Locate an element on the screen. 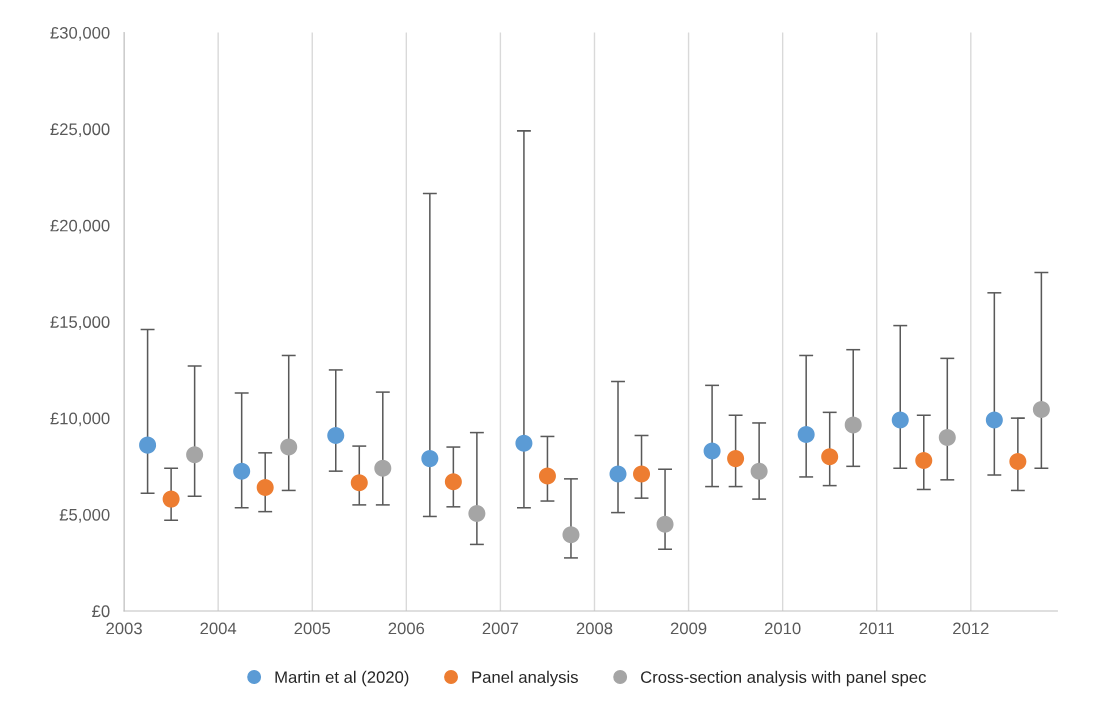 Image resolution: width=1098 pixels, height=723 pixels. x-tick-label: 2012 is located at coordinates (971, 628).